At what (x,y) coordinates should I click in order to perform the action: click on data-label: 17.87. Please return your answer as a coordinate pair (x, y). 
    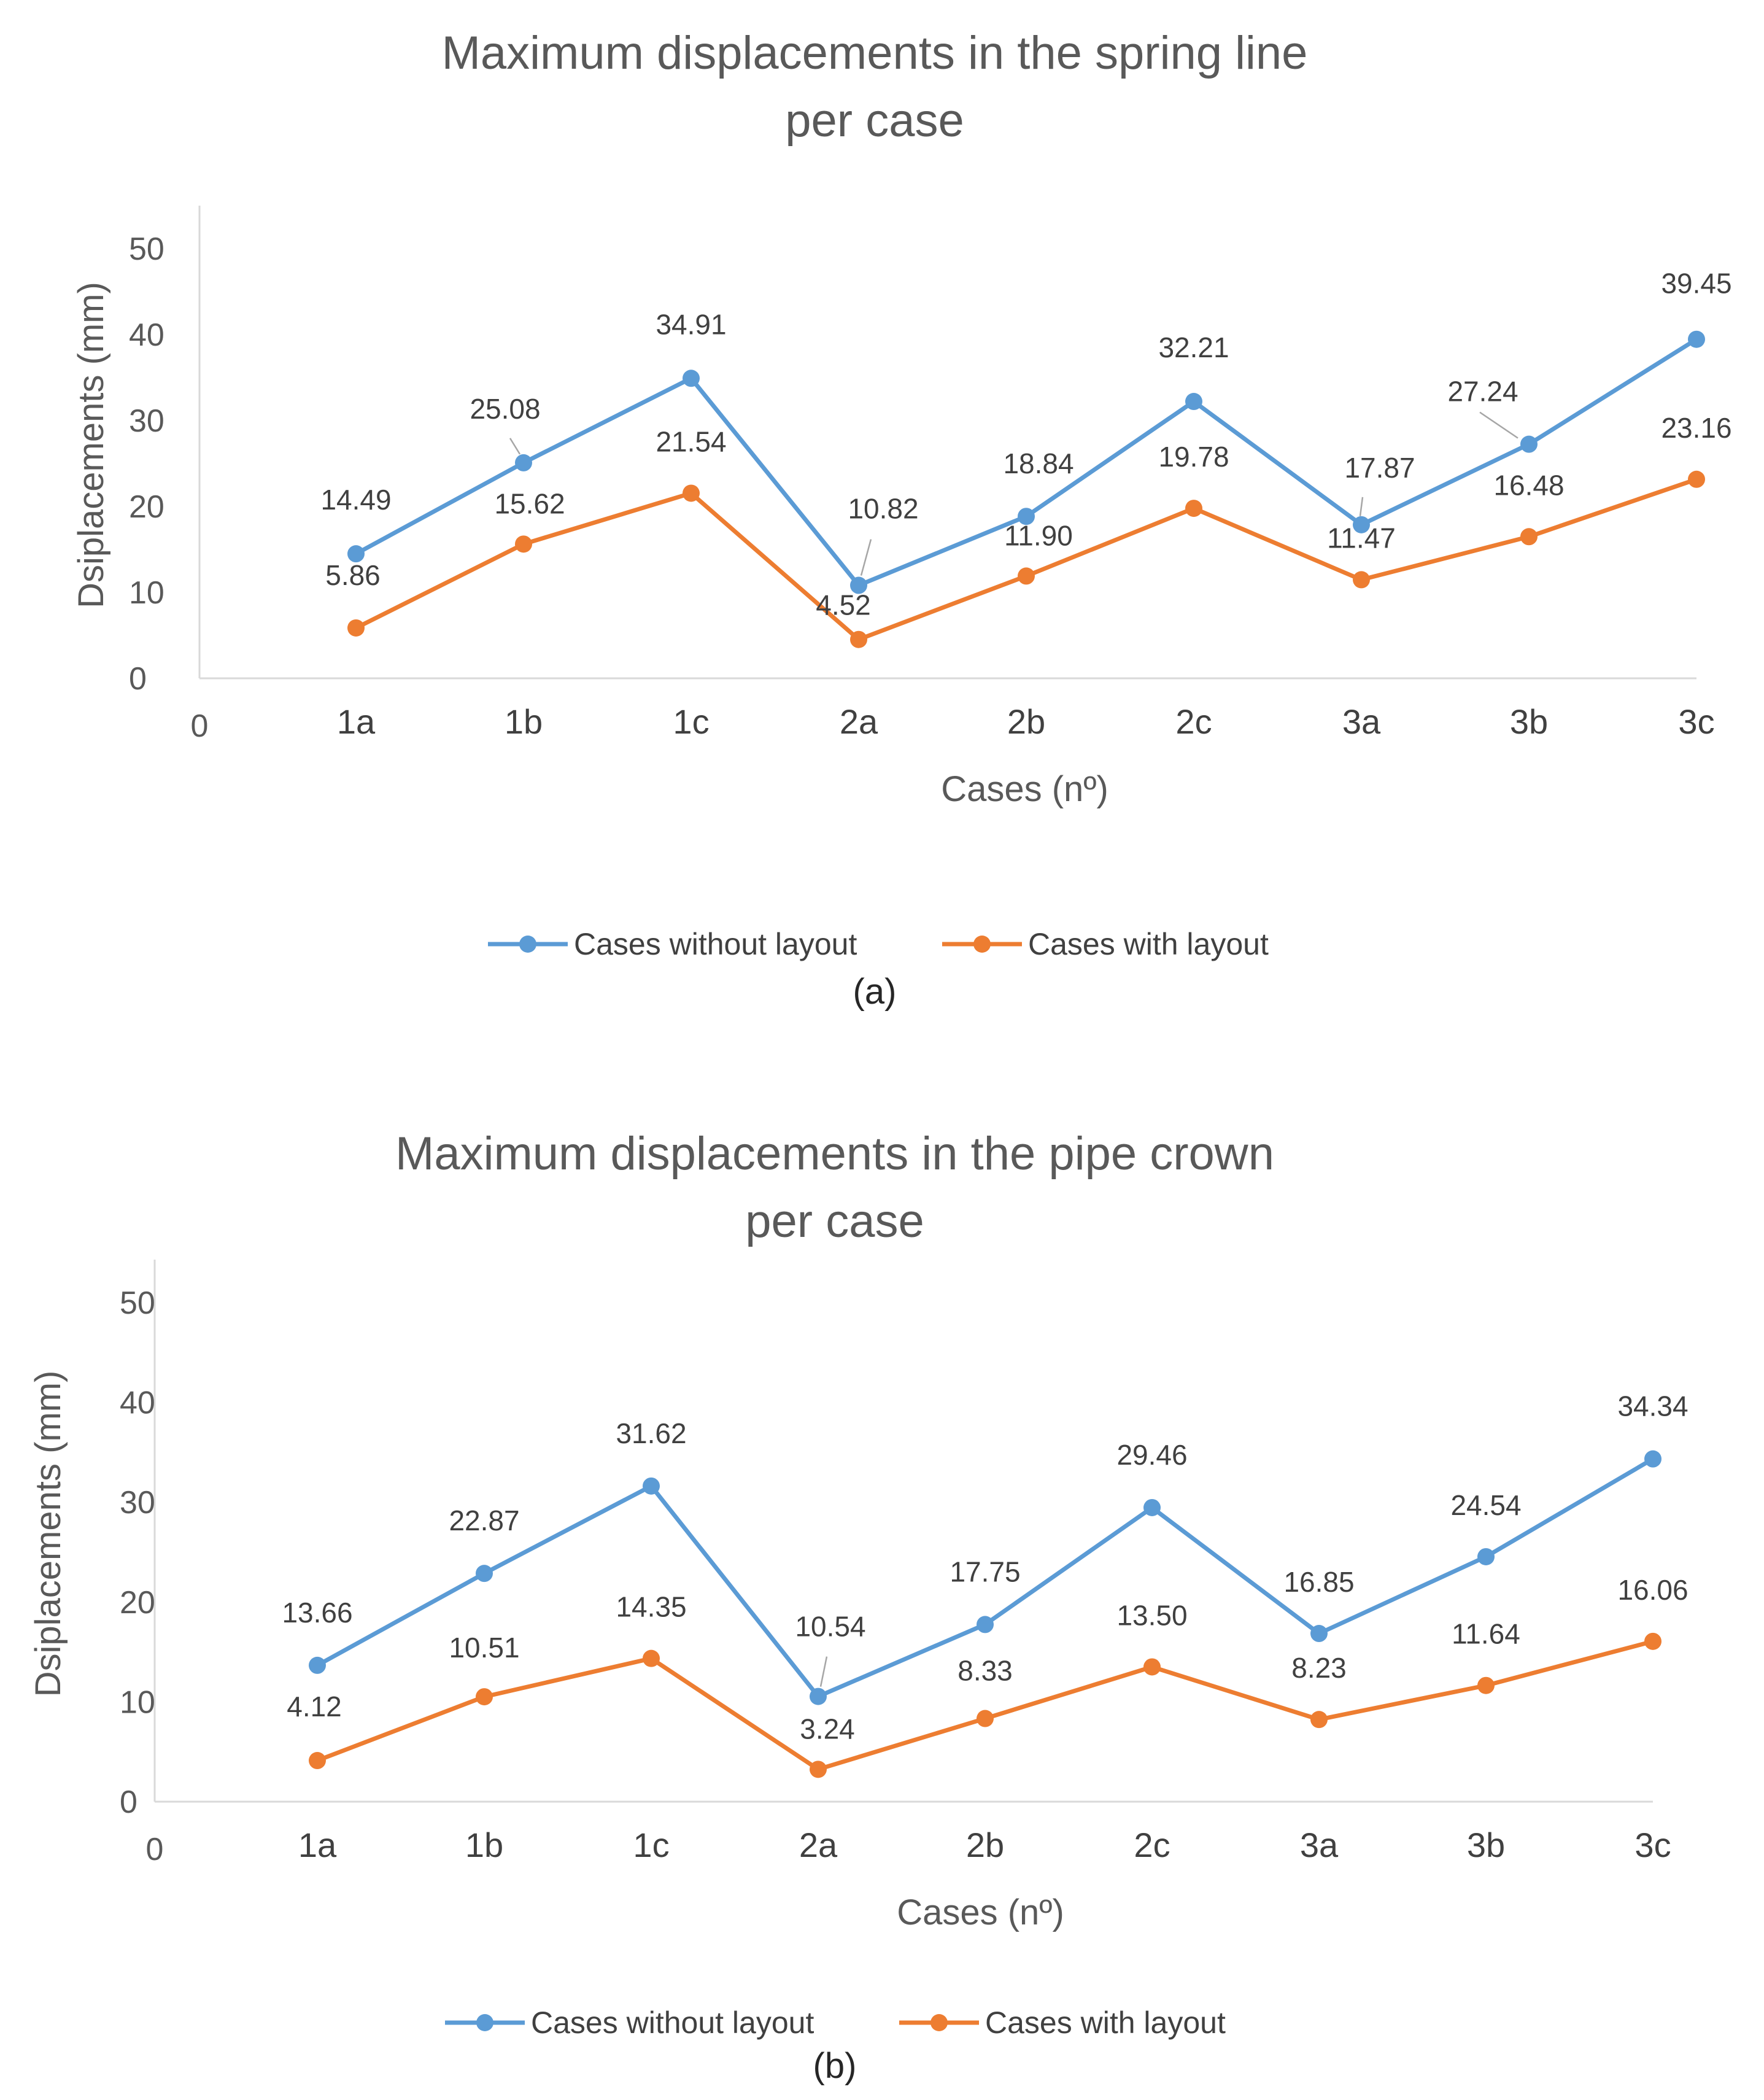
    Looking at the image, I should click on (1379, 468).